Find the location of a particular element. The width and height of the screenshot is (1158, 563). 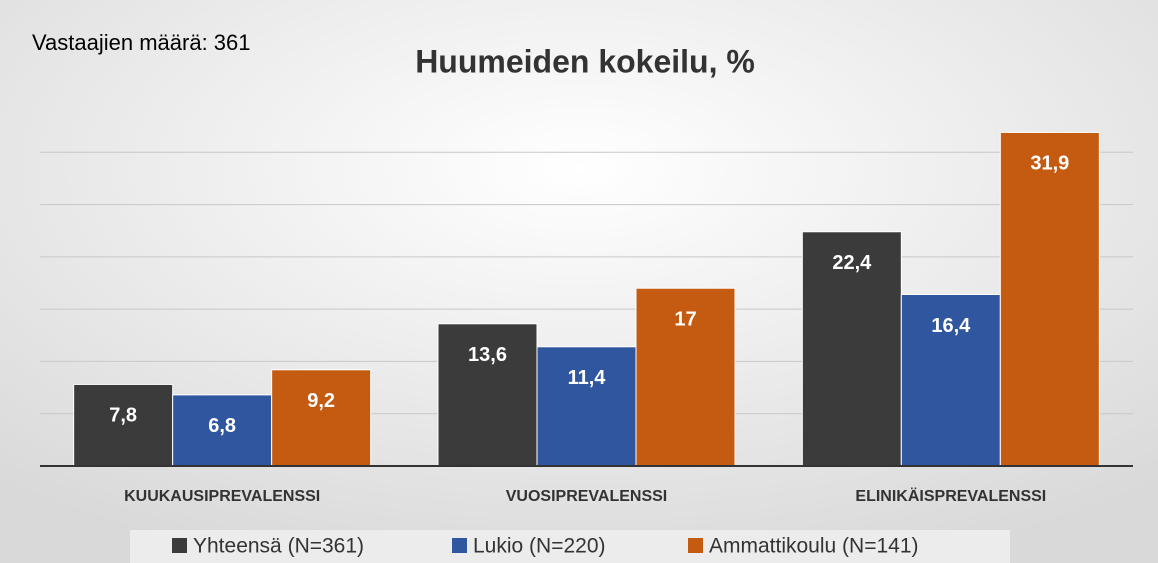

data-label: 9,2 is located at coordinates (321, 401).